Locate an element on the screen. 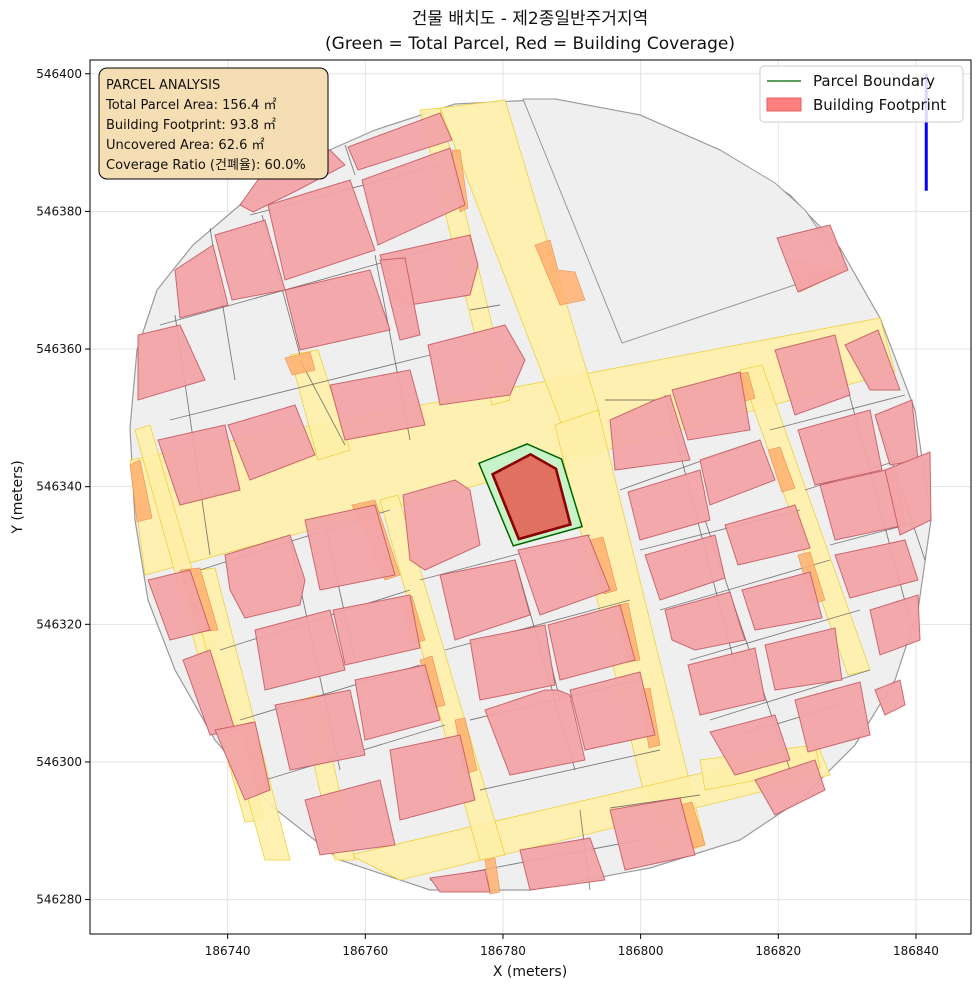 The image size is (980, 990). y-axis-label: Y (meters) is located at coordinates (18, 497).